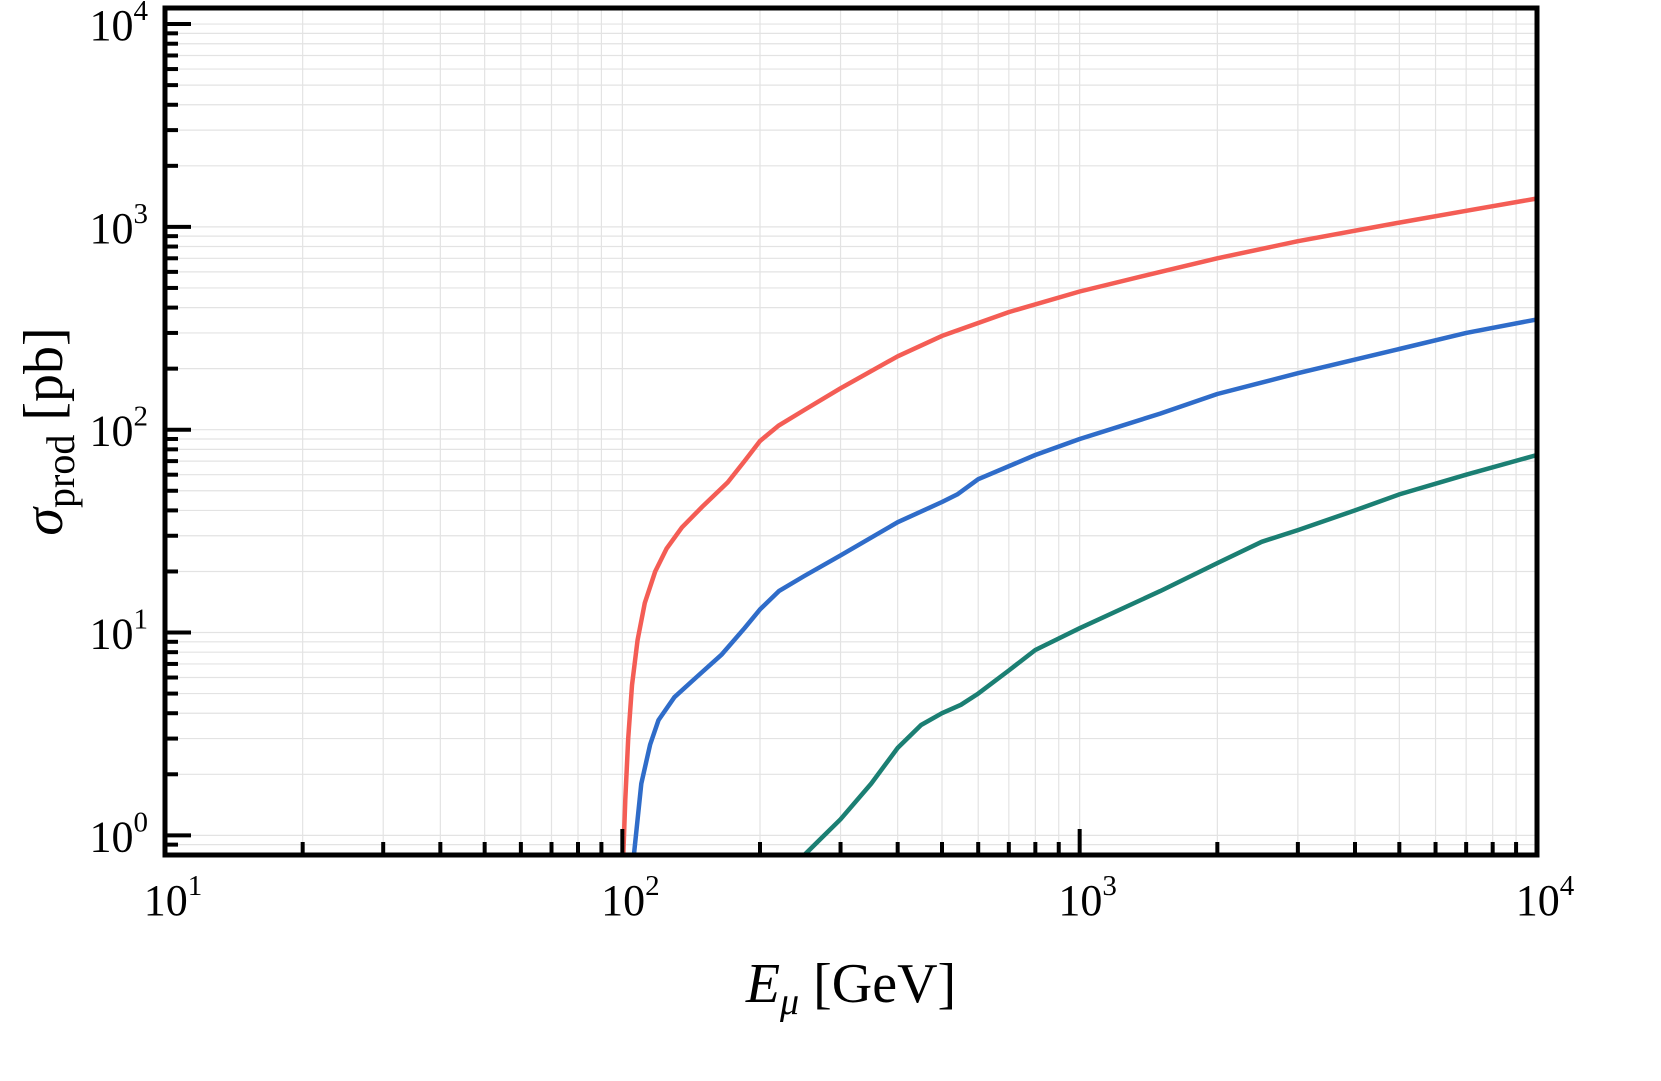 The width and height of the screenshot is (1661, 1081). I want to click on x-tick-label: 10³, so click(1087, 897).